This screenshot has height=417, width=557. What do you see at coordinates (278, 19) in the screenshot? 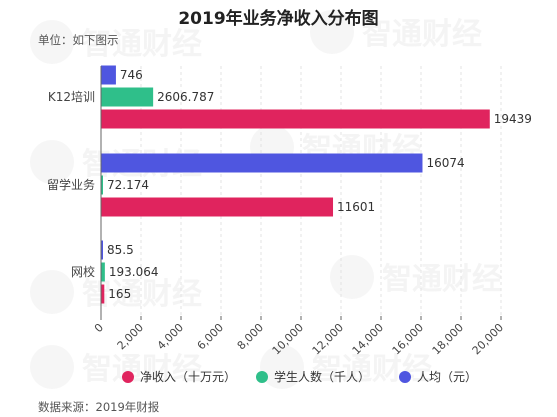
I see `chart-title: 2019年业务净收入分布图` at bounding box center [278, 19].